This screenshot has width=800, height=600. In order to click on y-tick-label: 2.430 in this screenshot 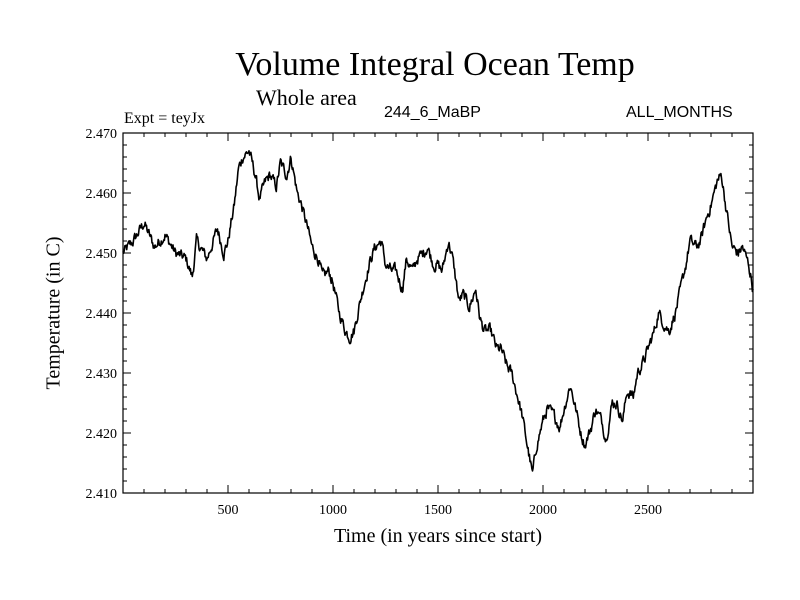, I will do `click(102, 374)`.